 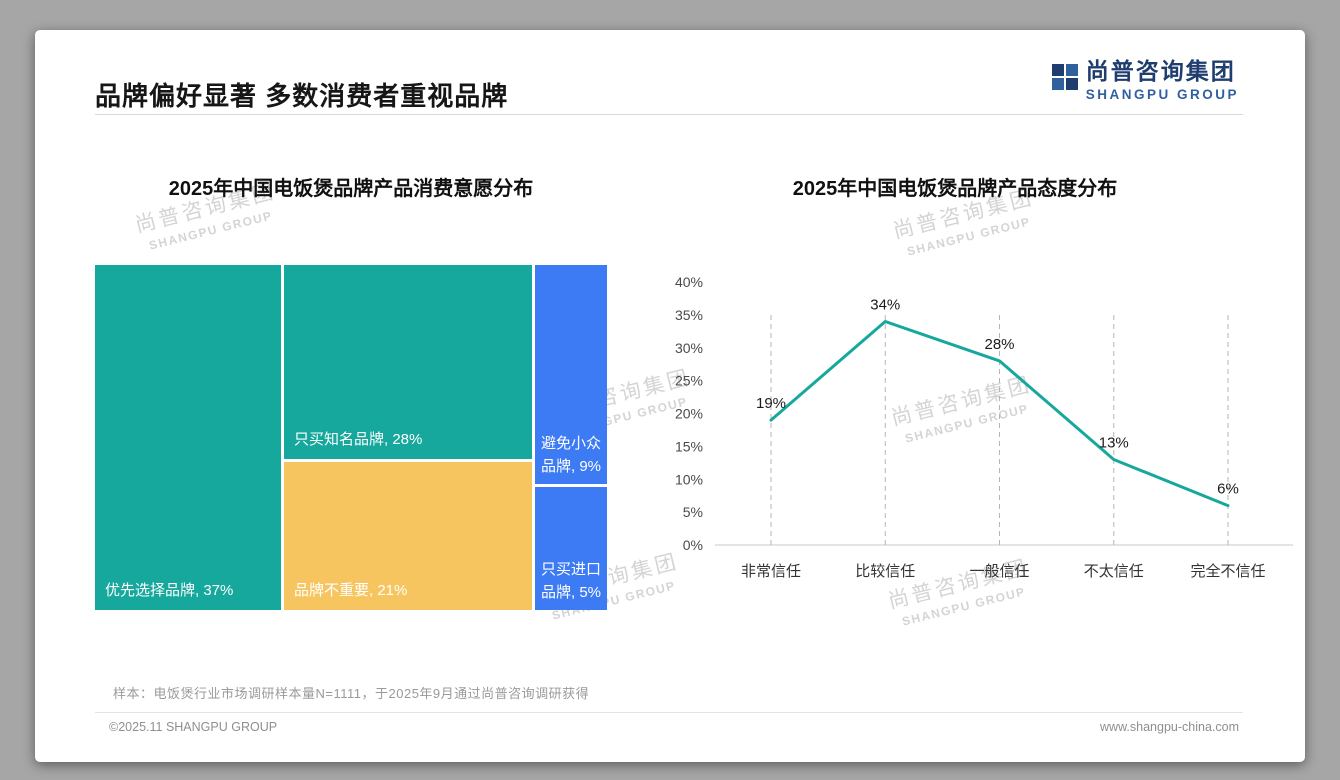 I want to click on treemap-label: 品牌不重要, 21%, so click(x=351, y=590).